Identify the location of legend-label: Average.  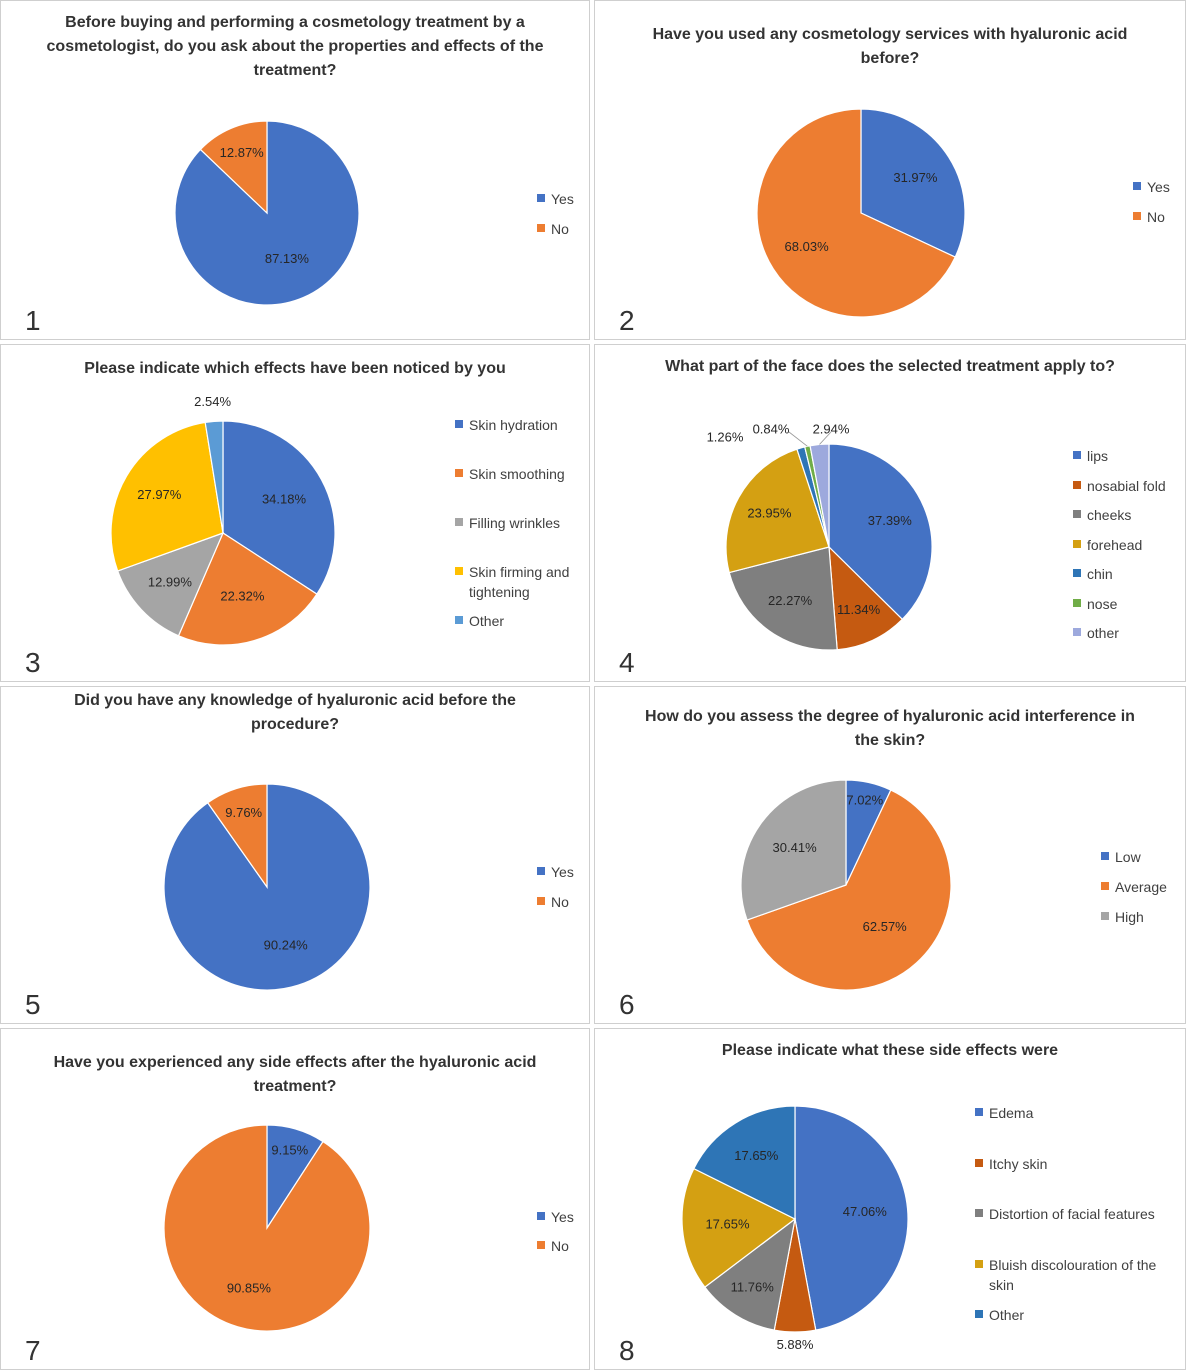
(1141, 887).